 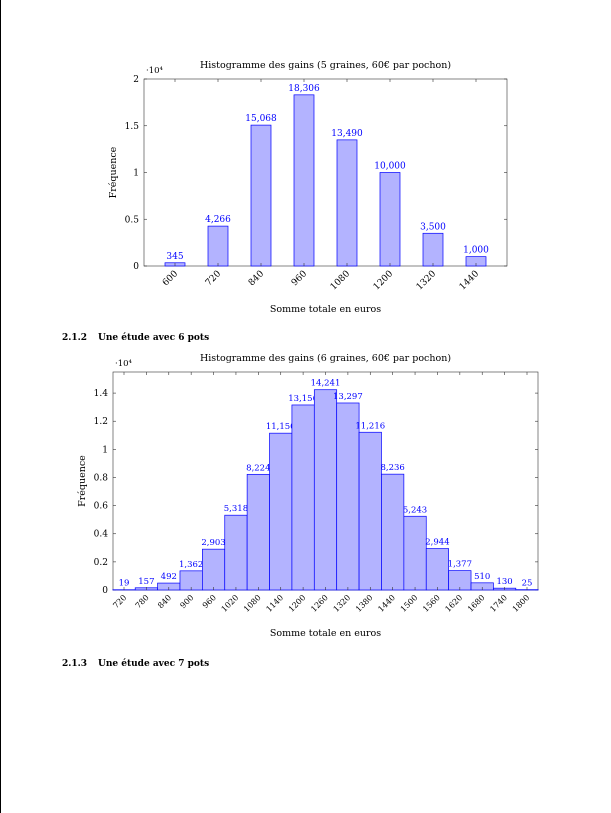 I want to click on bar-value-label: 13,156, so click(x=303, y=399).